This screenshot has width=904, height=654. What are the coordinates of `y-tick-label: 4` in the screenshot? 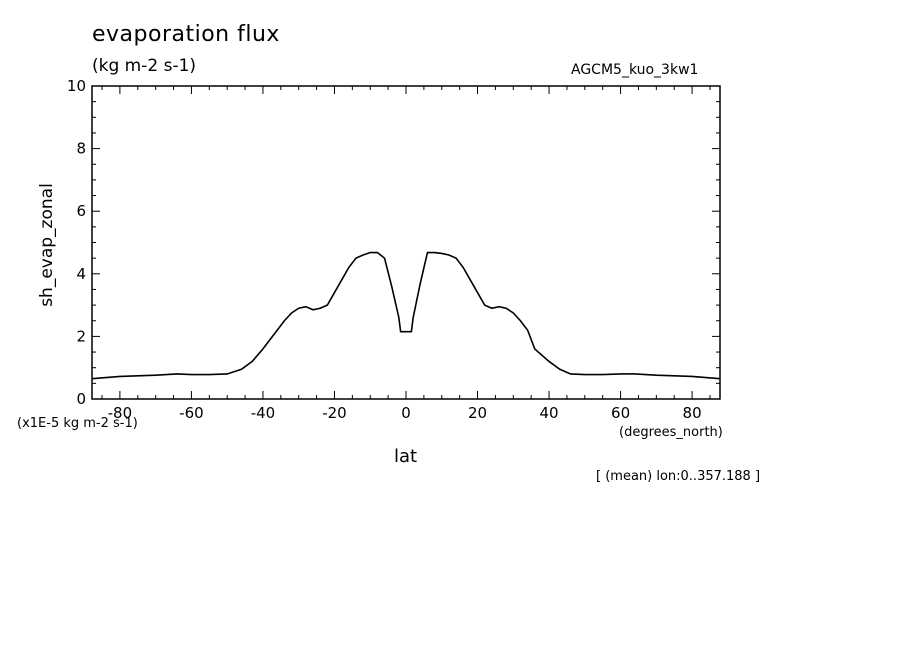 It's located at (81, 274).